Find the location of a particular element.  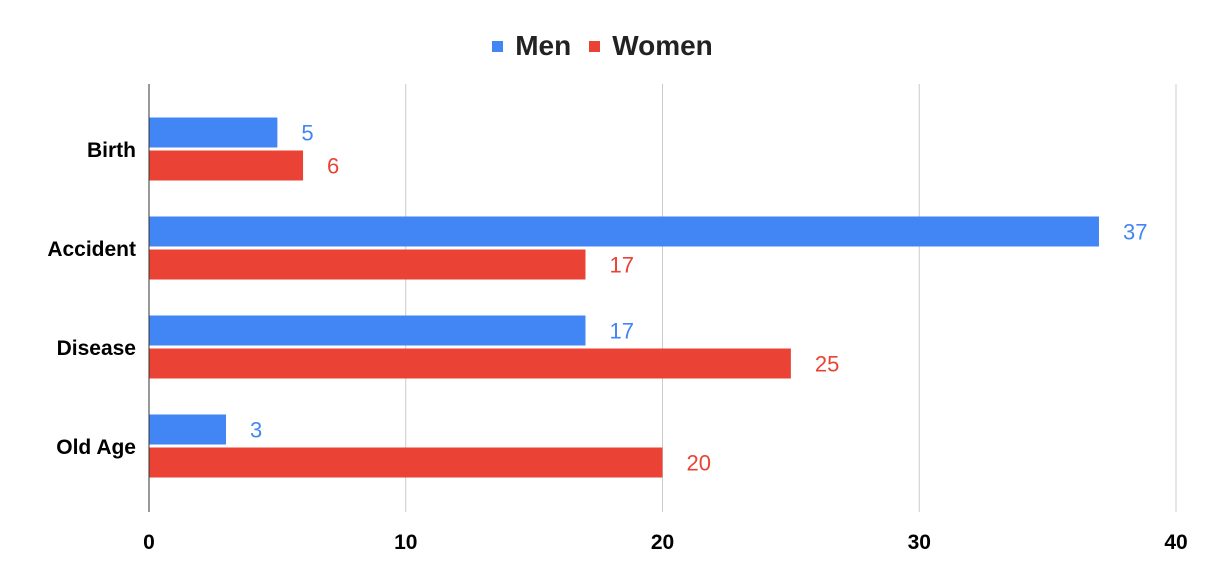

legend-swatch-women is located at coordinates (595, 46).